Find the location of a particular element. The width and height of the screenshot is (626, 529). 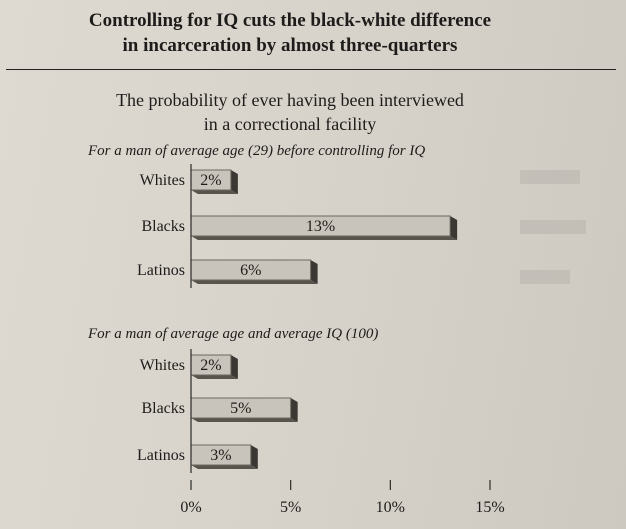

x-tick-label-1: 5% is located at coordinates (290, 507).